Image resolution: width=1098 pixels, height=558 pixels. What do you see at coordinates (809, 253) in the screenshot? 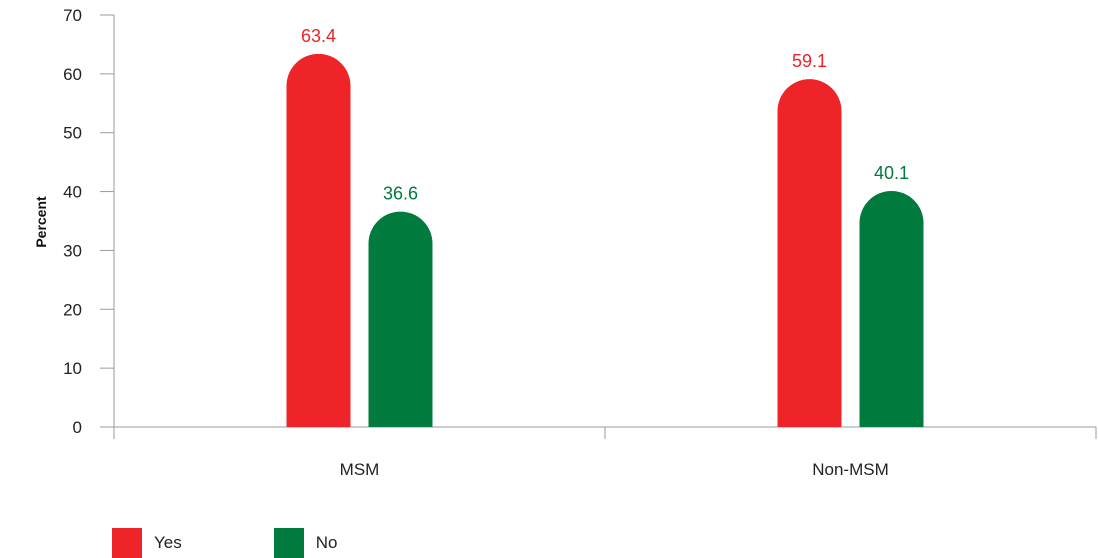
I see `bar-yes-non-msm` at bounding box center [809, 253].